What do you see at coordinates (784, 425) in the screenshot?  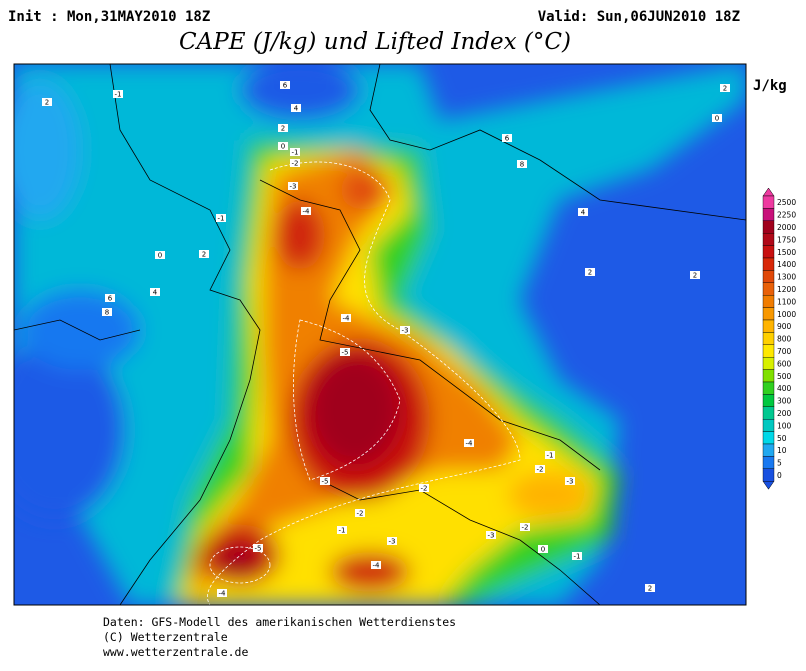 I see `colorbar-label: 100` at bounding box center [784, 425].